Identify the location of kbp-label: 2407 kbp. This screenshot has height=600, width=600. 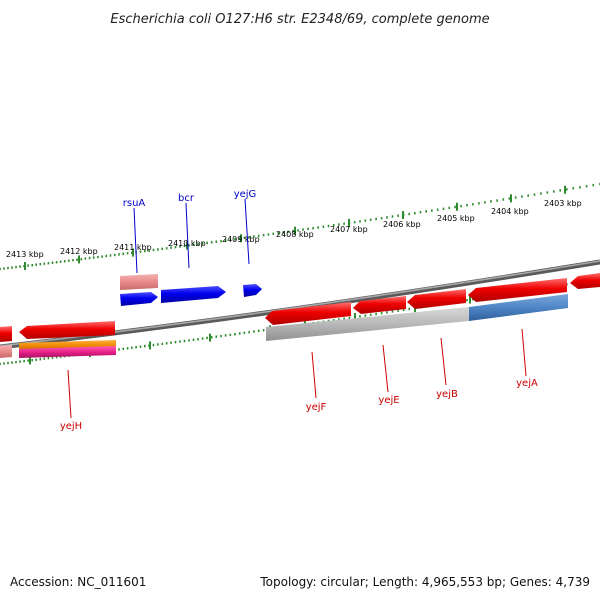
(349, 229).